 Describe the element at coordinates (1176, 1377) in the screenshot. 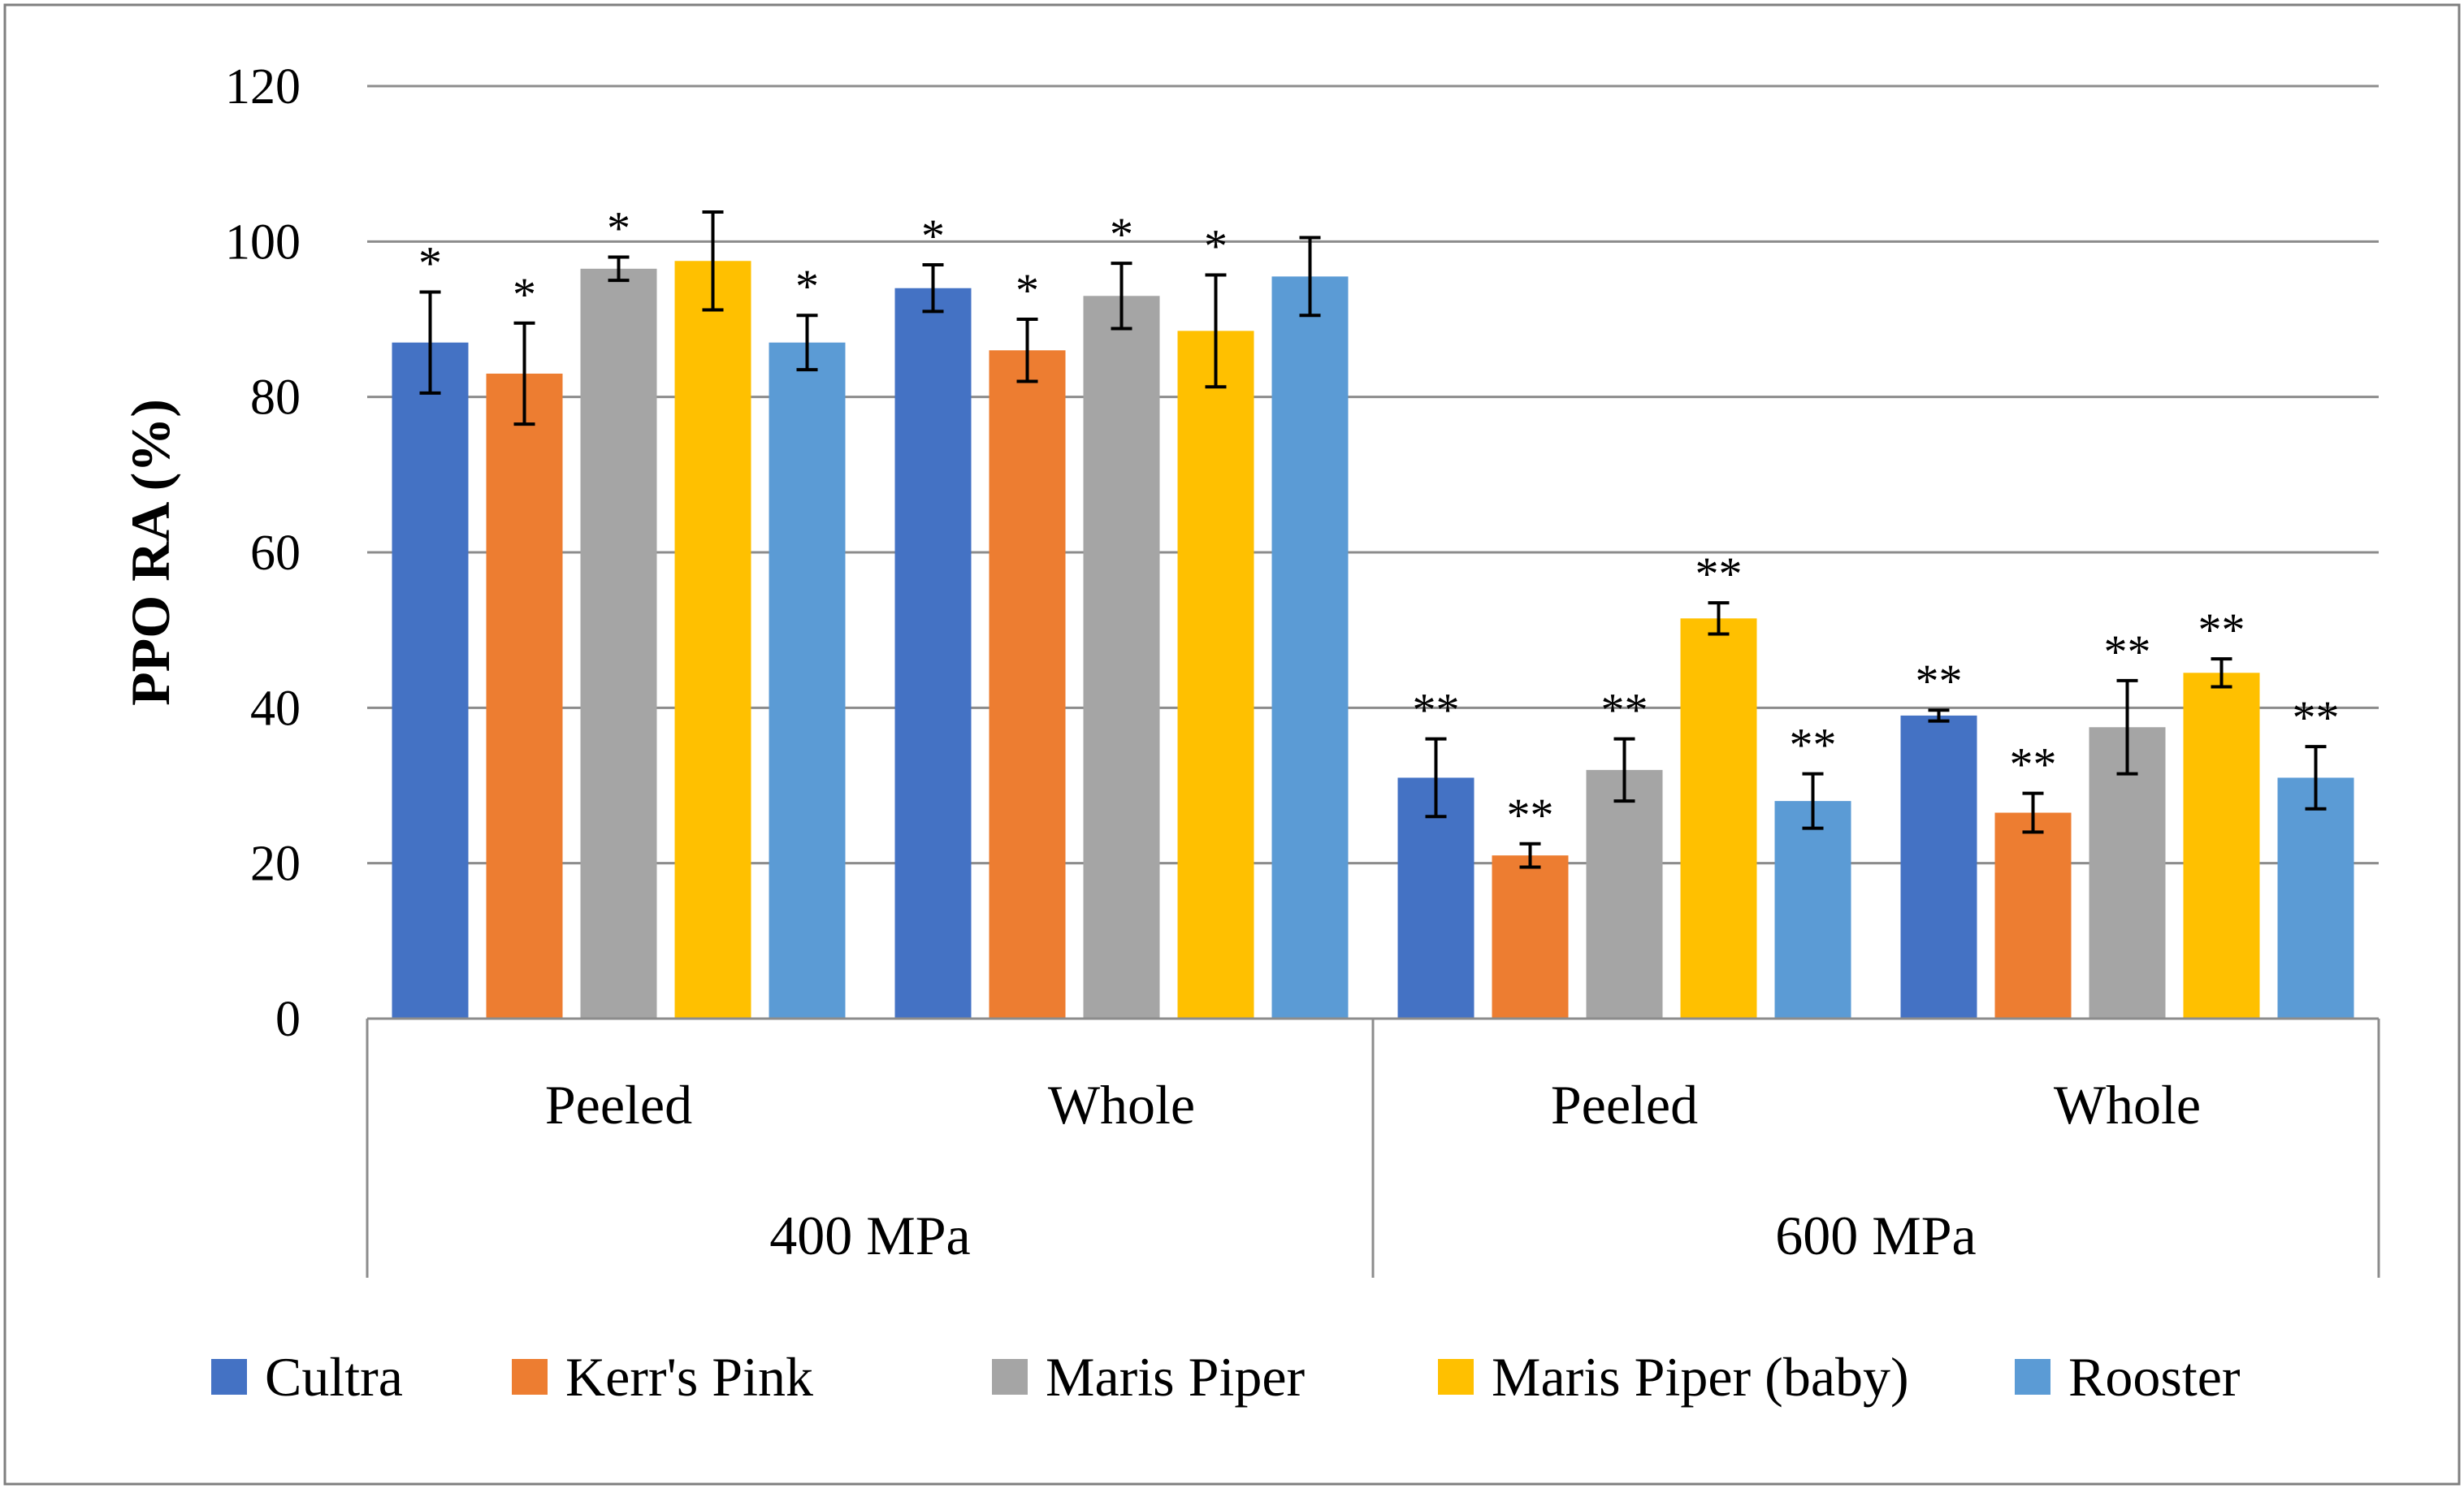

I see `legend-label: Maris Piper` at that location.